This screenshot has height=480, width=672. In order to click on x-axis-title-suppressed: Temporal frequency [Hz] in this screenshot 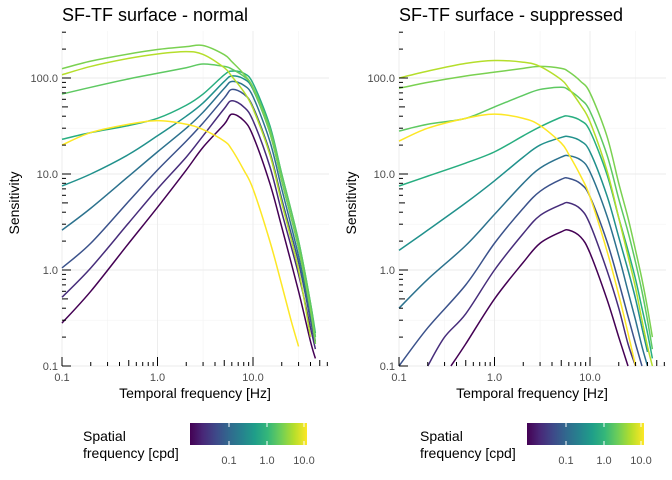, I will do `click(532, 393)`.